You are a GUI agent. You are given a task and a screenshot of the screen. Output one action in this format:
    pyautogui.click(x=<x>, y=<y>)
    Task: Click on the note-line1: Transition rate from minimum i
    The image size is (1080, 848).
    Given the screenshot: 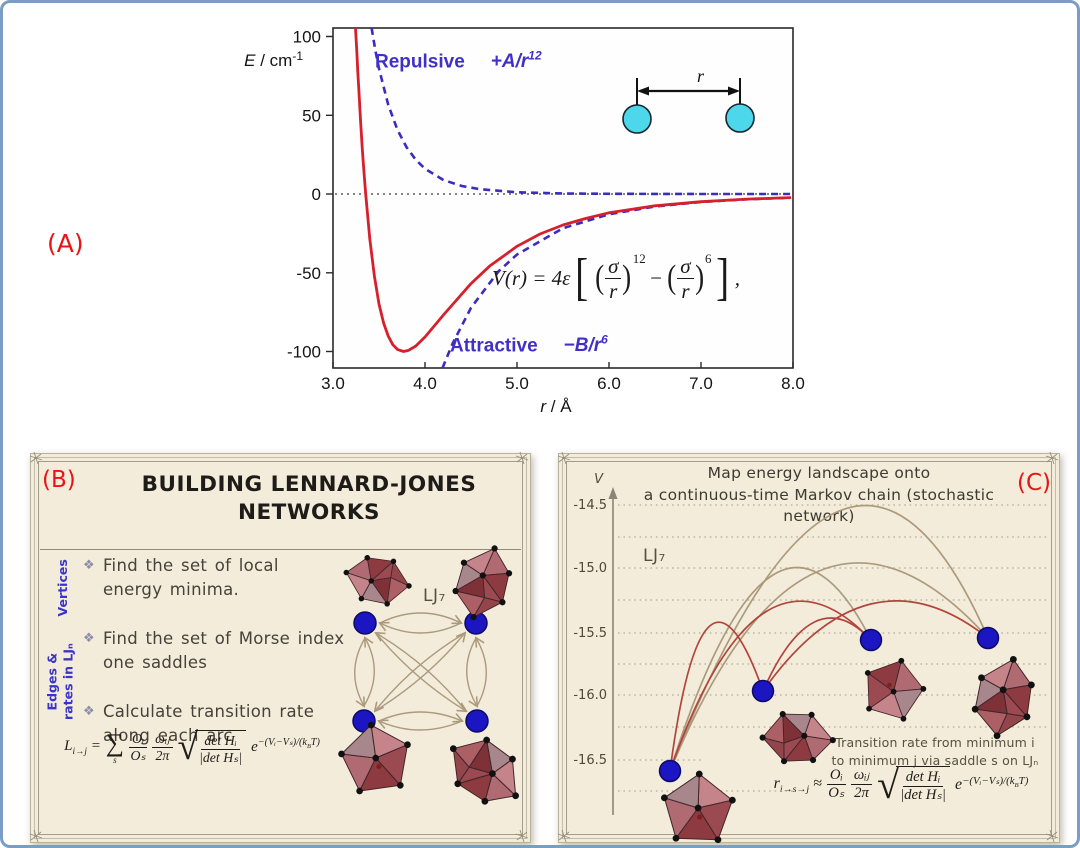 What is the action you would take?
    pyautogui.click(x=935, y=742)
    